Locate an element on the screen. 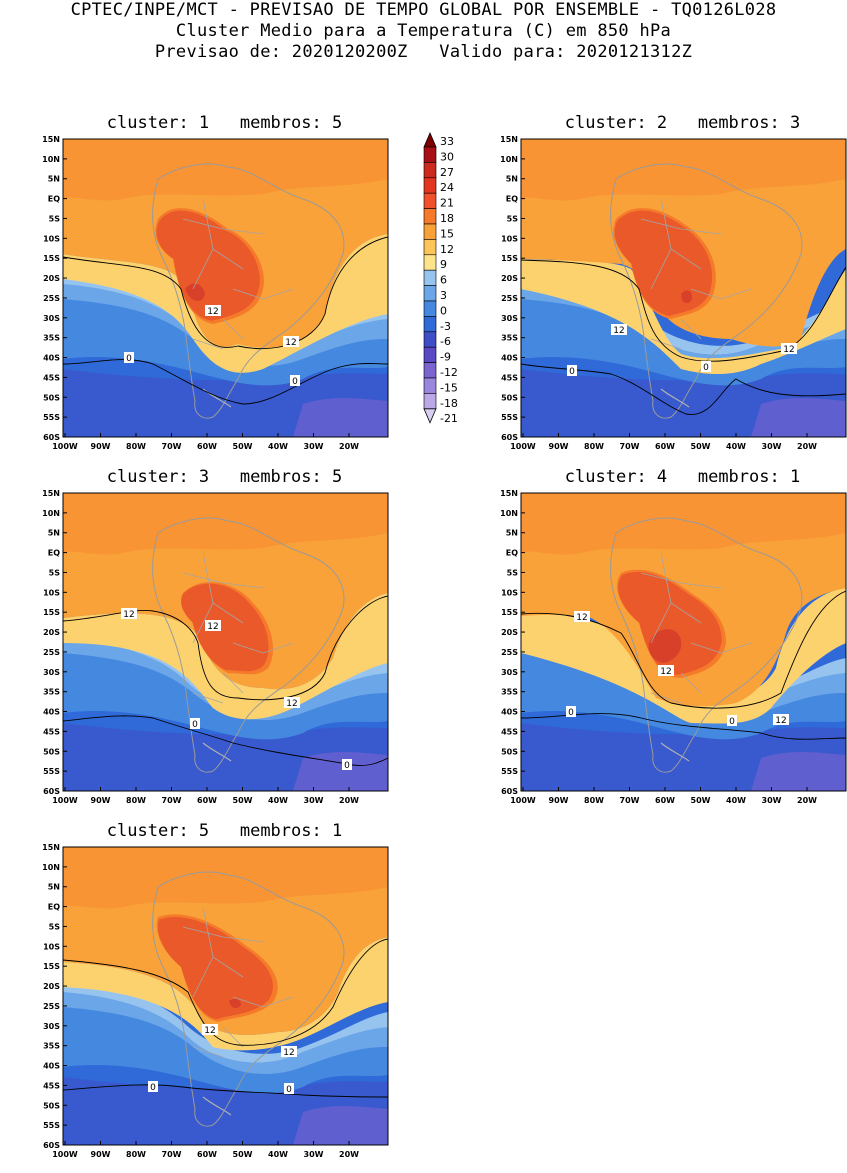 This screenshot has width=847, height=1173. lon-tick-label: 20W is located at coordinates (349, 1154).